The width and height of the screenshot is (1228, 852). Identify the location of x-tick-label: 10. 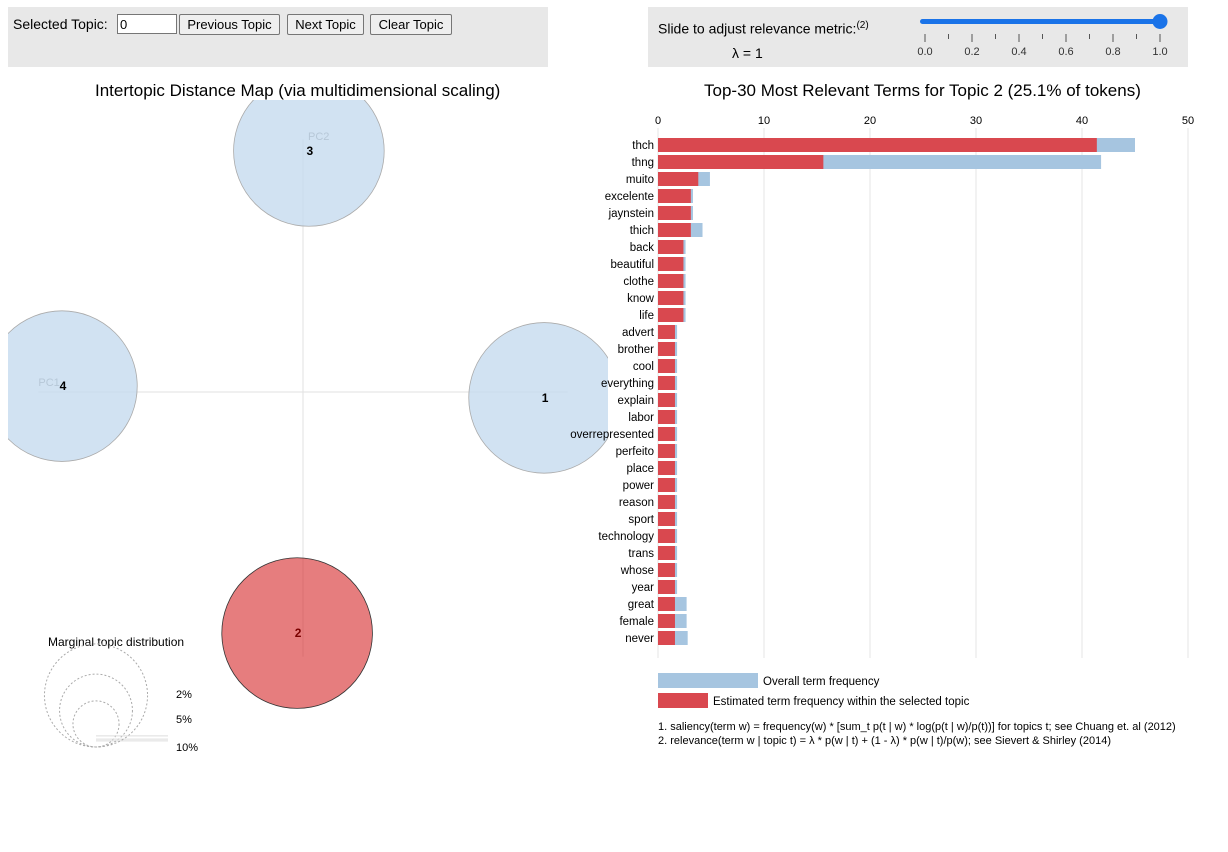
(764, 121).